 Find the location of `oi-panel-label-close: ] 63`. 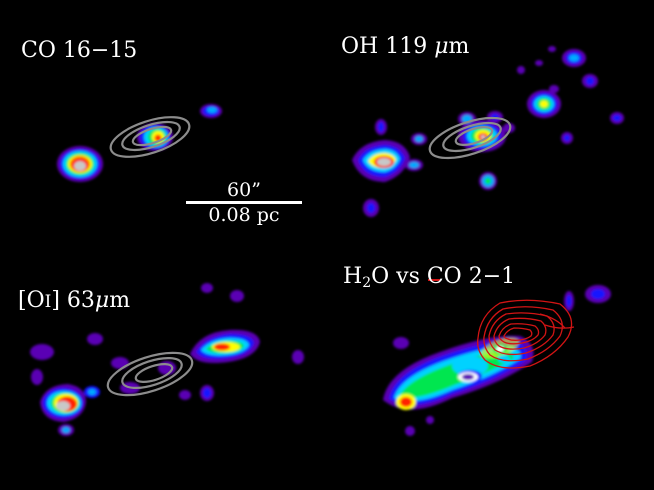

oi-panel-label-close: ] 63 is located at coordinates (73, 300).